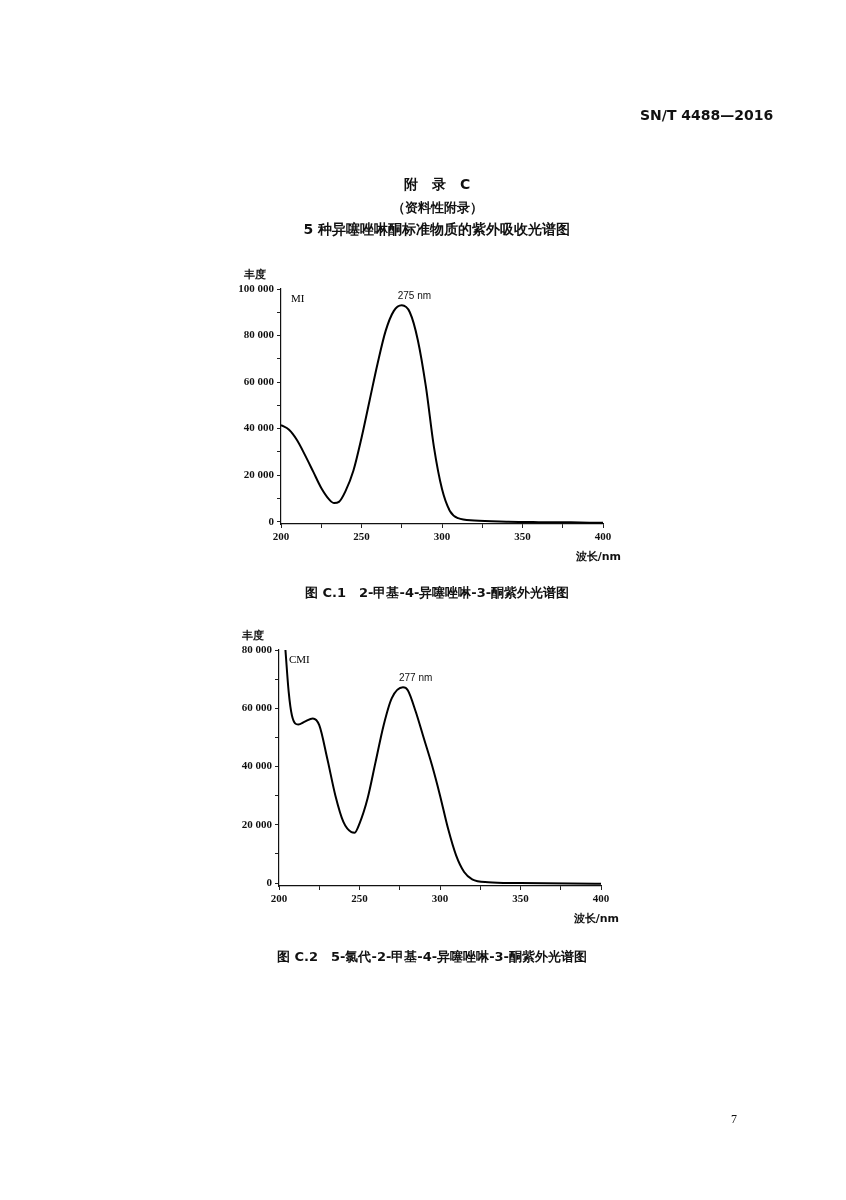  Describe the element at coordinates (432, 957) in the screenshot. I see `text: 图 C.2 5-氯代-2-甲基-4-异噻唑啉-3-酮紫外光谱图` at that location.